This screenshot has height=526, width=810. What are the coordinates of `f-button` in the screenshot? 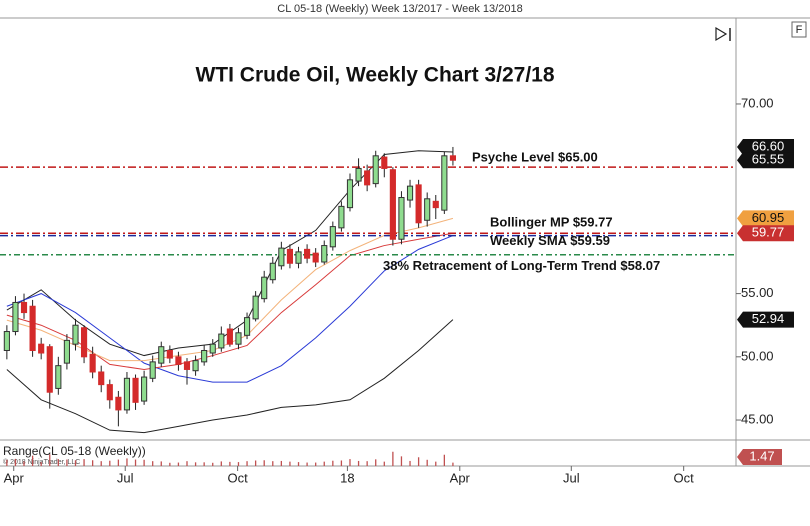 It's located at (799, 29).